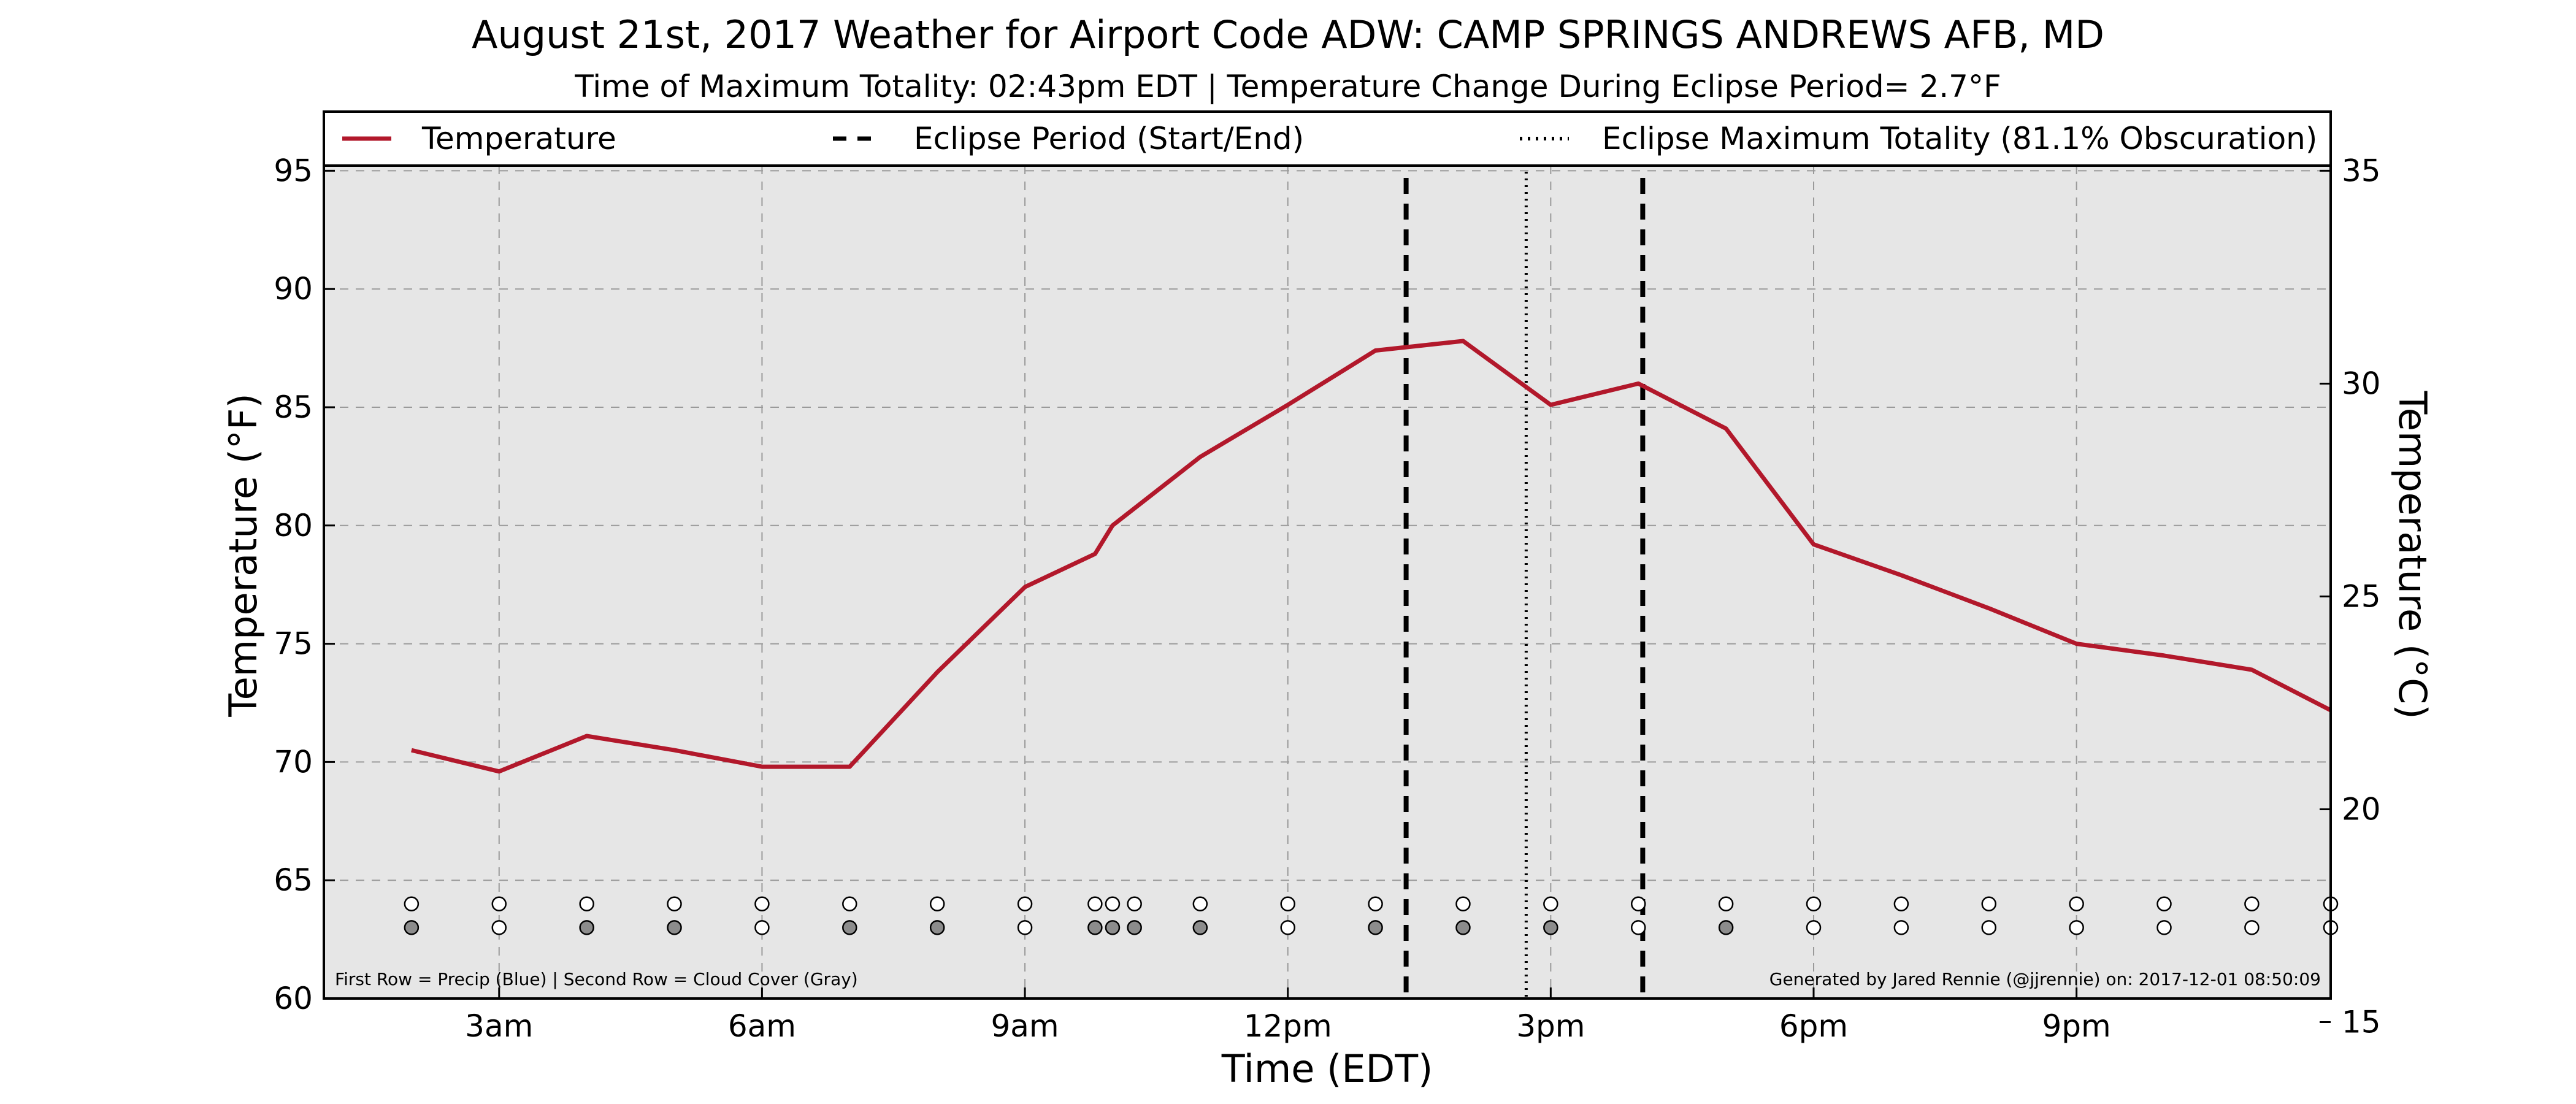  I want to click on x-tick-label: 9am, so click(1025, 1026).